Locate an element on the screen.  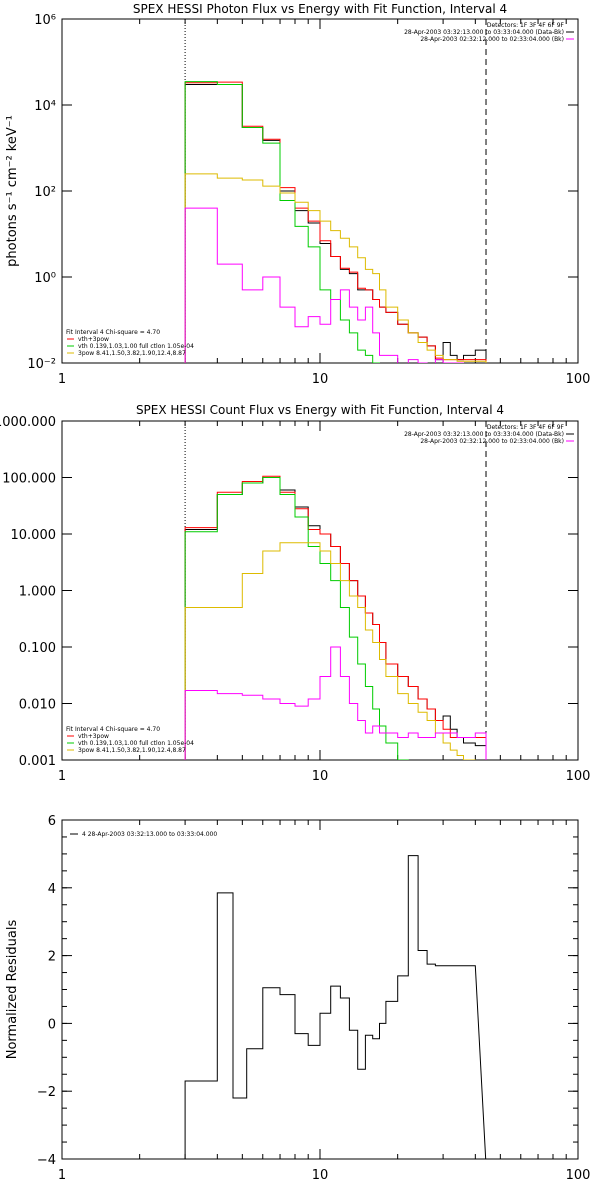
y-tick-label: 100.000 is located at coordinates (29, 479).